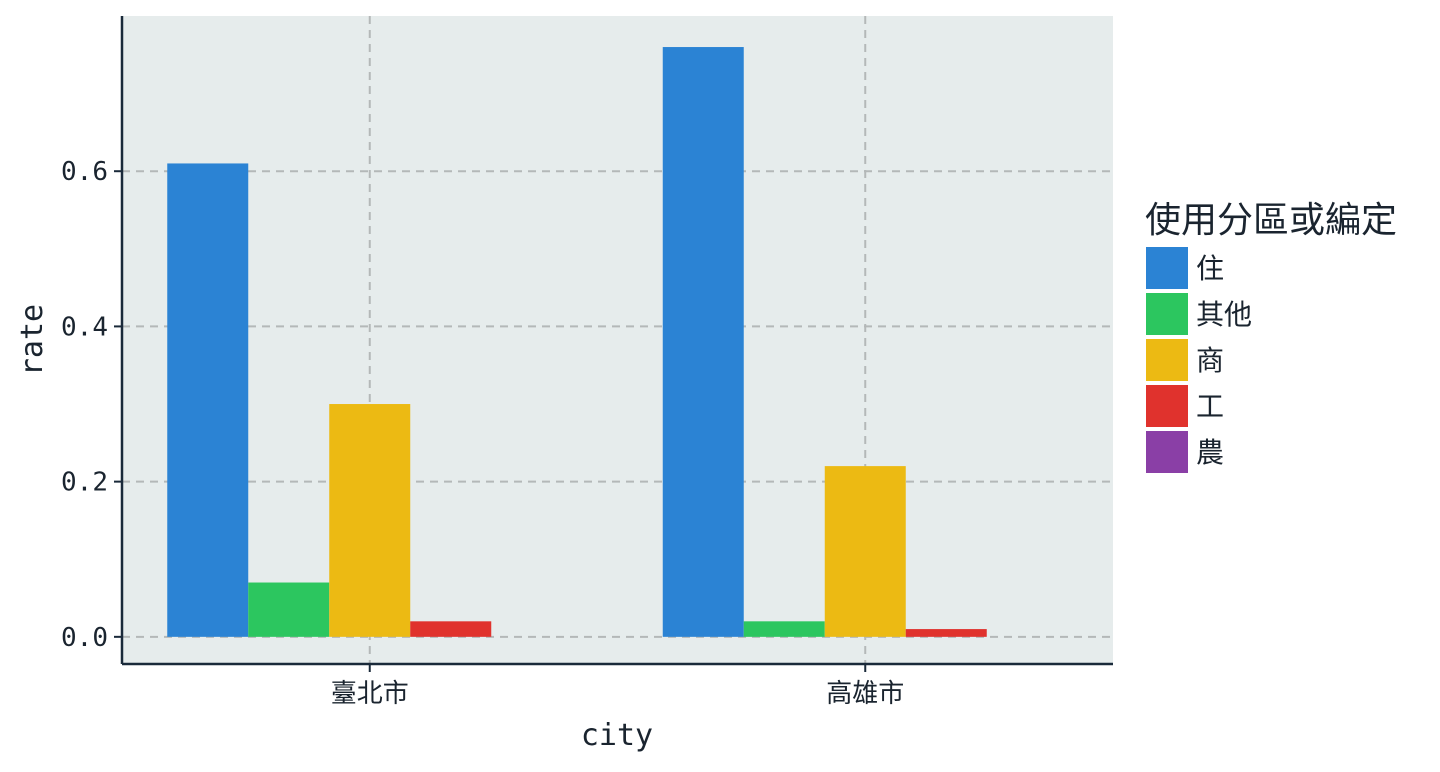 The width and height of the screenshot is (1440, 772). Describe the element at coordinates (1210, 268) in the screenshot. I see `legend-label: 住` at that location.